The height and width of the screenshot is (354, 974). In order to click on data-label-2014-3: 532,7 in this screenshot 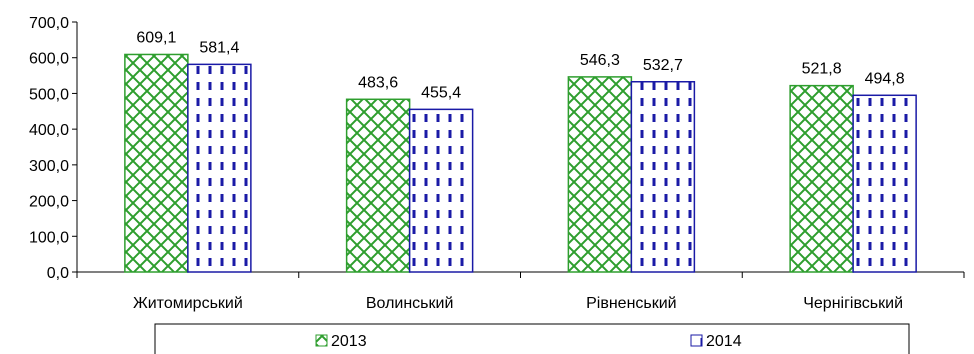, I will do `click(663, 65)`.